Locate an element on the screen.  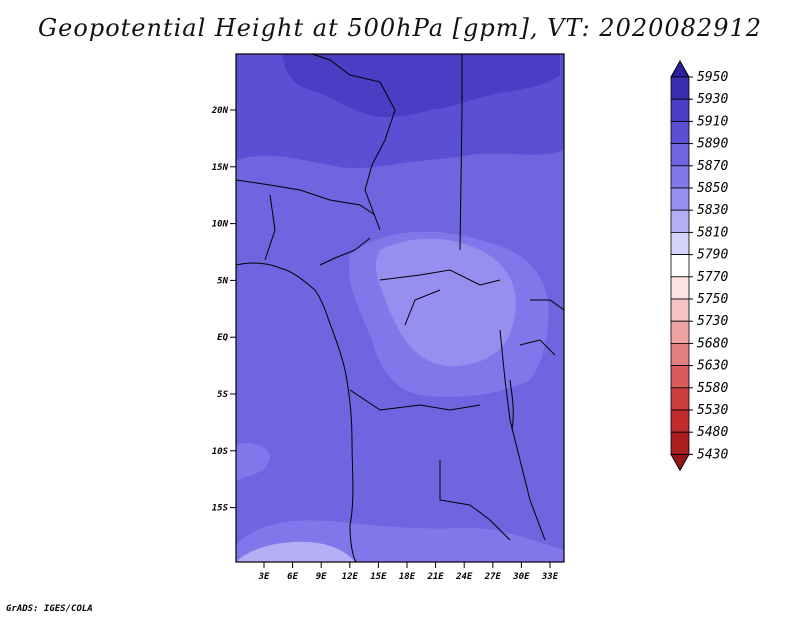
border-car is located at coordinates (440, 277).